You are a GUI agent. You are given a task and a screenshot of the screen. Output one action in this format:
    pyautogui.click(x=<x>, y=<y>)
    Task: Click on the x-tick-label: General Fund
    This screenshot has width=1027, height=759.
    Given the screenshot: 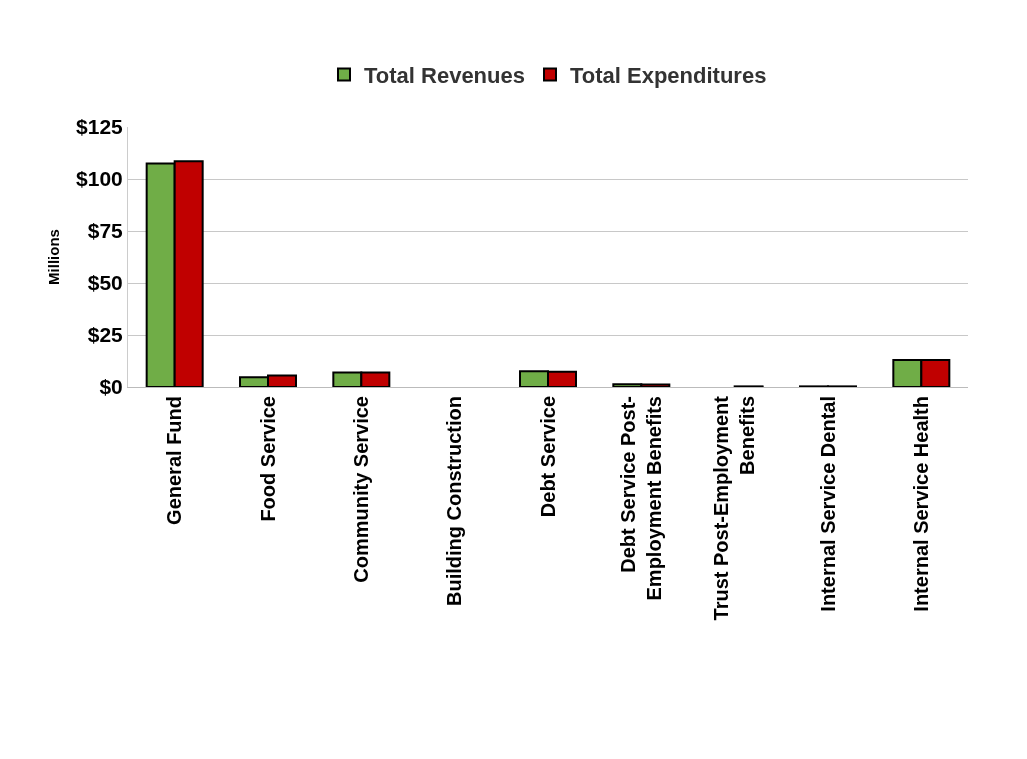 What is the action you would take?
    pyautogui.click(x=174, y=460)
    